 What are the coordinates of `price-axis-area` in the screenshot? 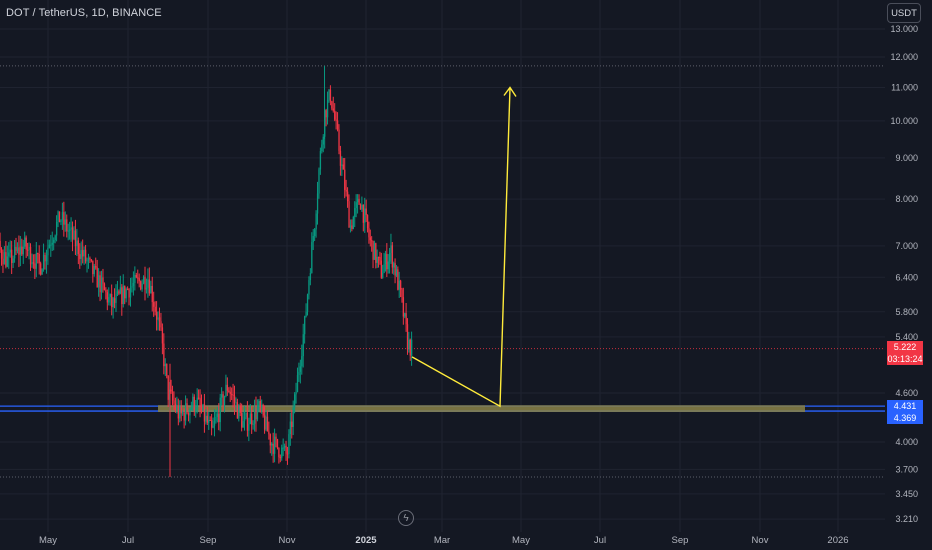 It's located at (909, 266).